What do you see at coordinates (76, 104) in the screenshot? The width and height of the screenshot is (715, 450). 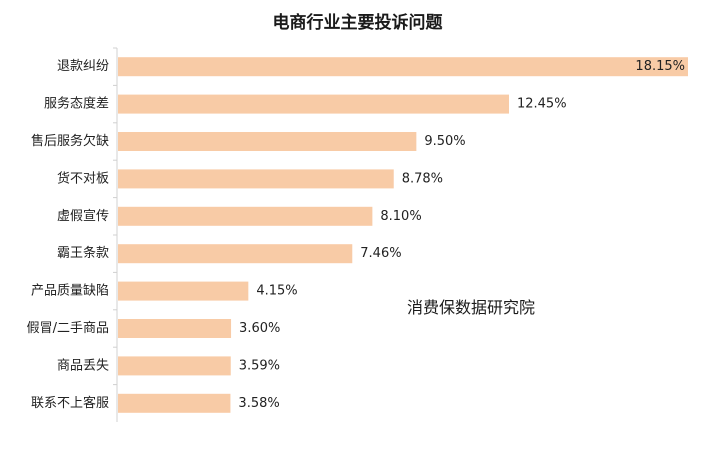 I see `category-label: 服务态度差` at bounding box center [76, 104].